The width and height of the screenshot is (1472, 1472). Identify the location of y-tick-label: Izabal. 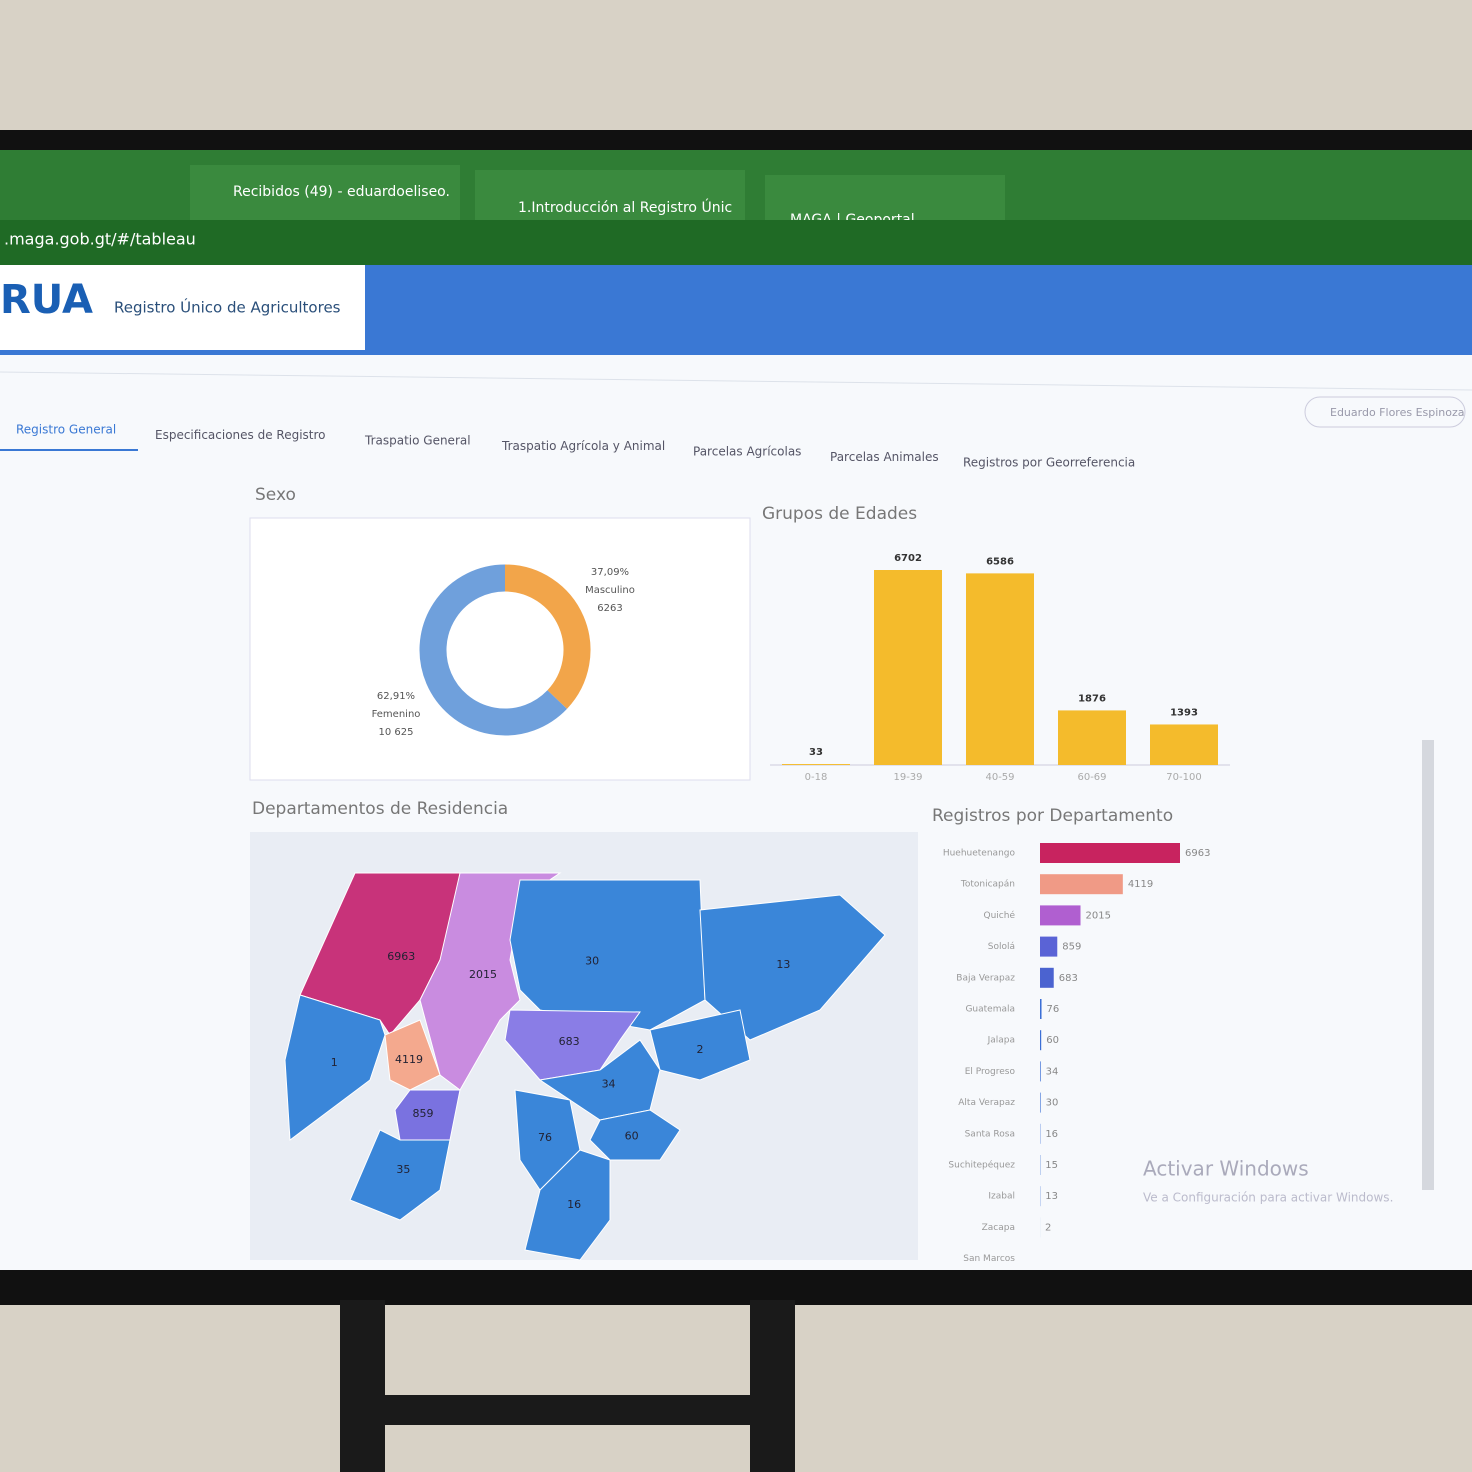
(1001, 1197).